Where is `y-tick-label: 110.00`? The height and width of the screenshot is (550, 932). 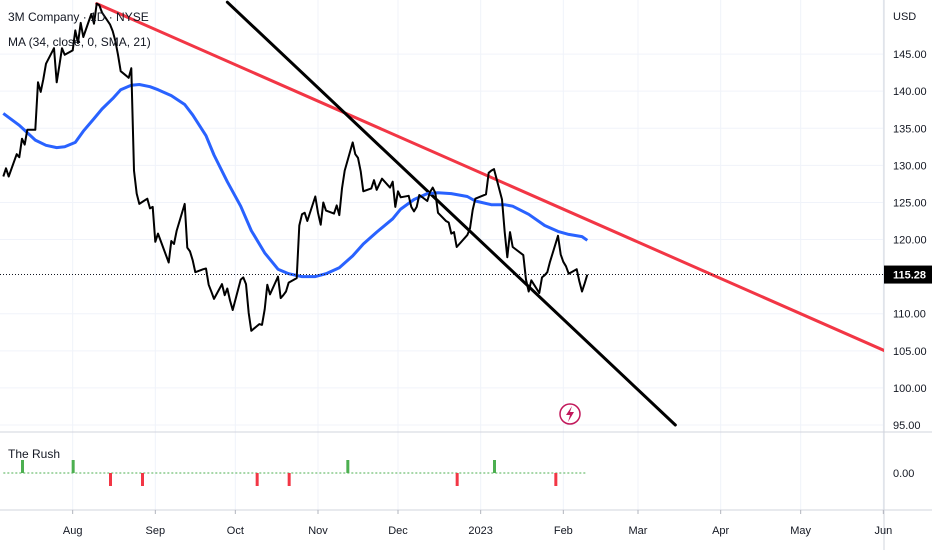
y-tick-label: 110.00 is located at coordinates (909, 315).